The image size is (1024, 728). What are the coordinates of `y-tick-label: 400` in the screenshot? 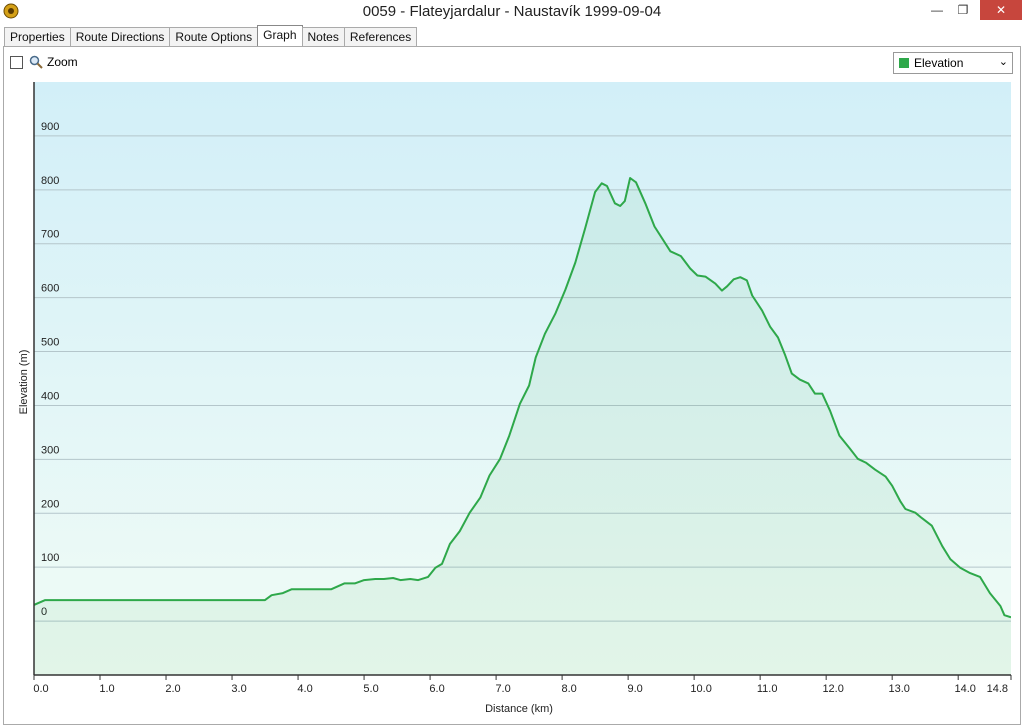 It's located at (50, 396).